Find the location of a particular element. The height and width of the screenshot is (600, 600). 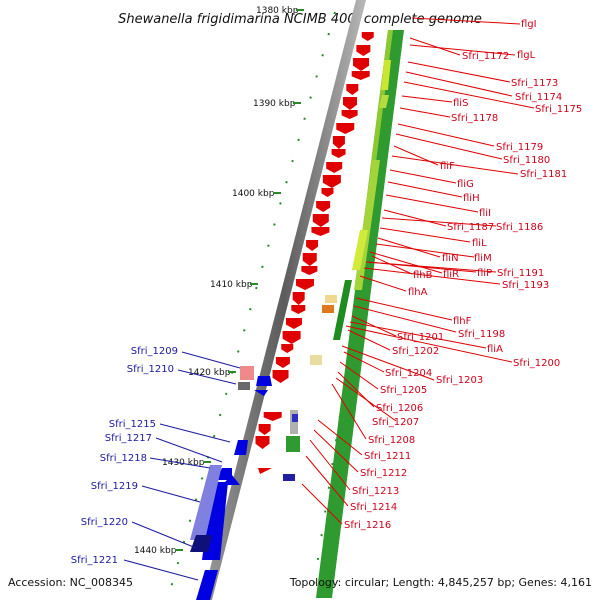

gene-label-Sfri_1221: Sfri_1221 is located at coordinates (94, 560).